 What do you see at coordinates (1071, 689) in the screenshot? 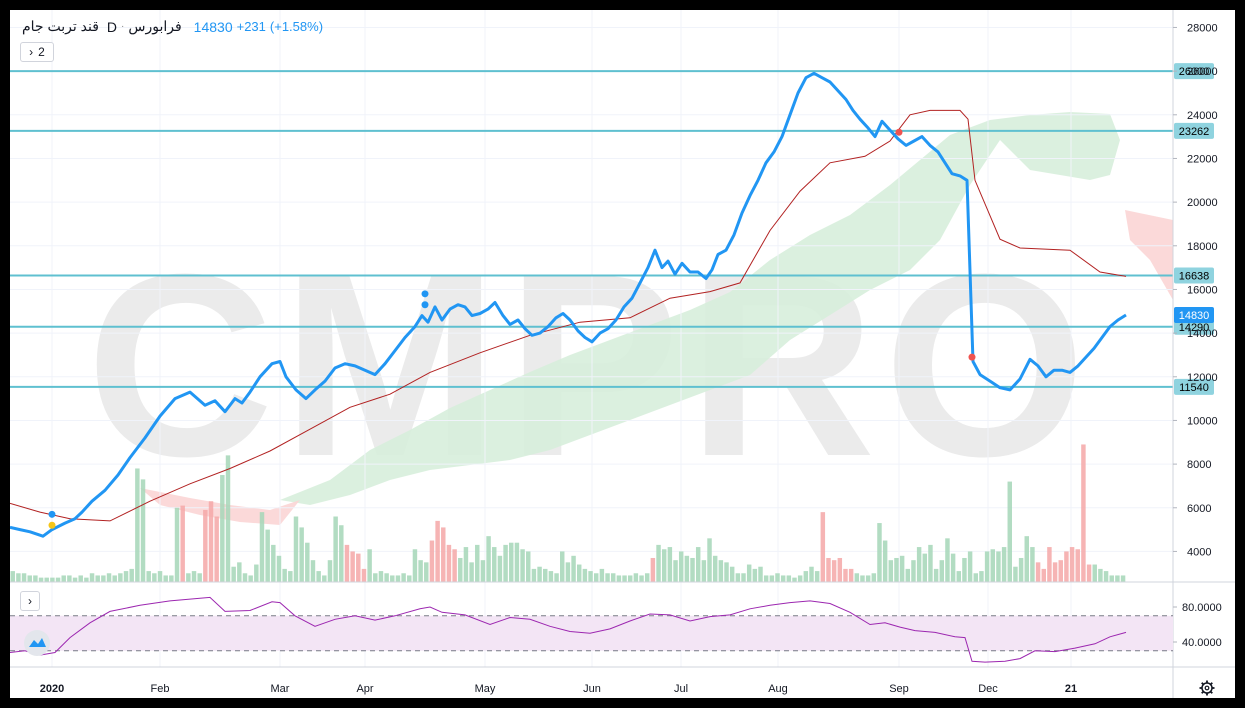
I see `x-tick-label: 21` at bounding box center [1071, 689].